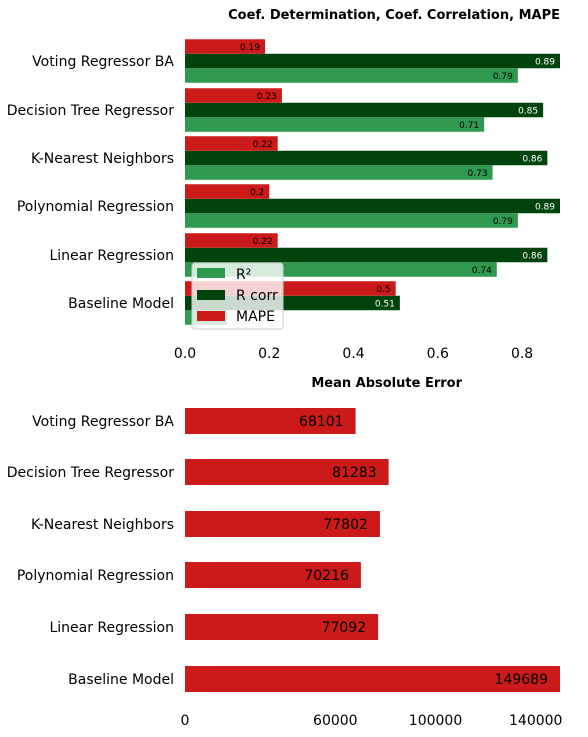 The image size is (588, 737). I want to click on x-tick-top-1: 0.2, so click(269, 354).